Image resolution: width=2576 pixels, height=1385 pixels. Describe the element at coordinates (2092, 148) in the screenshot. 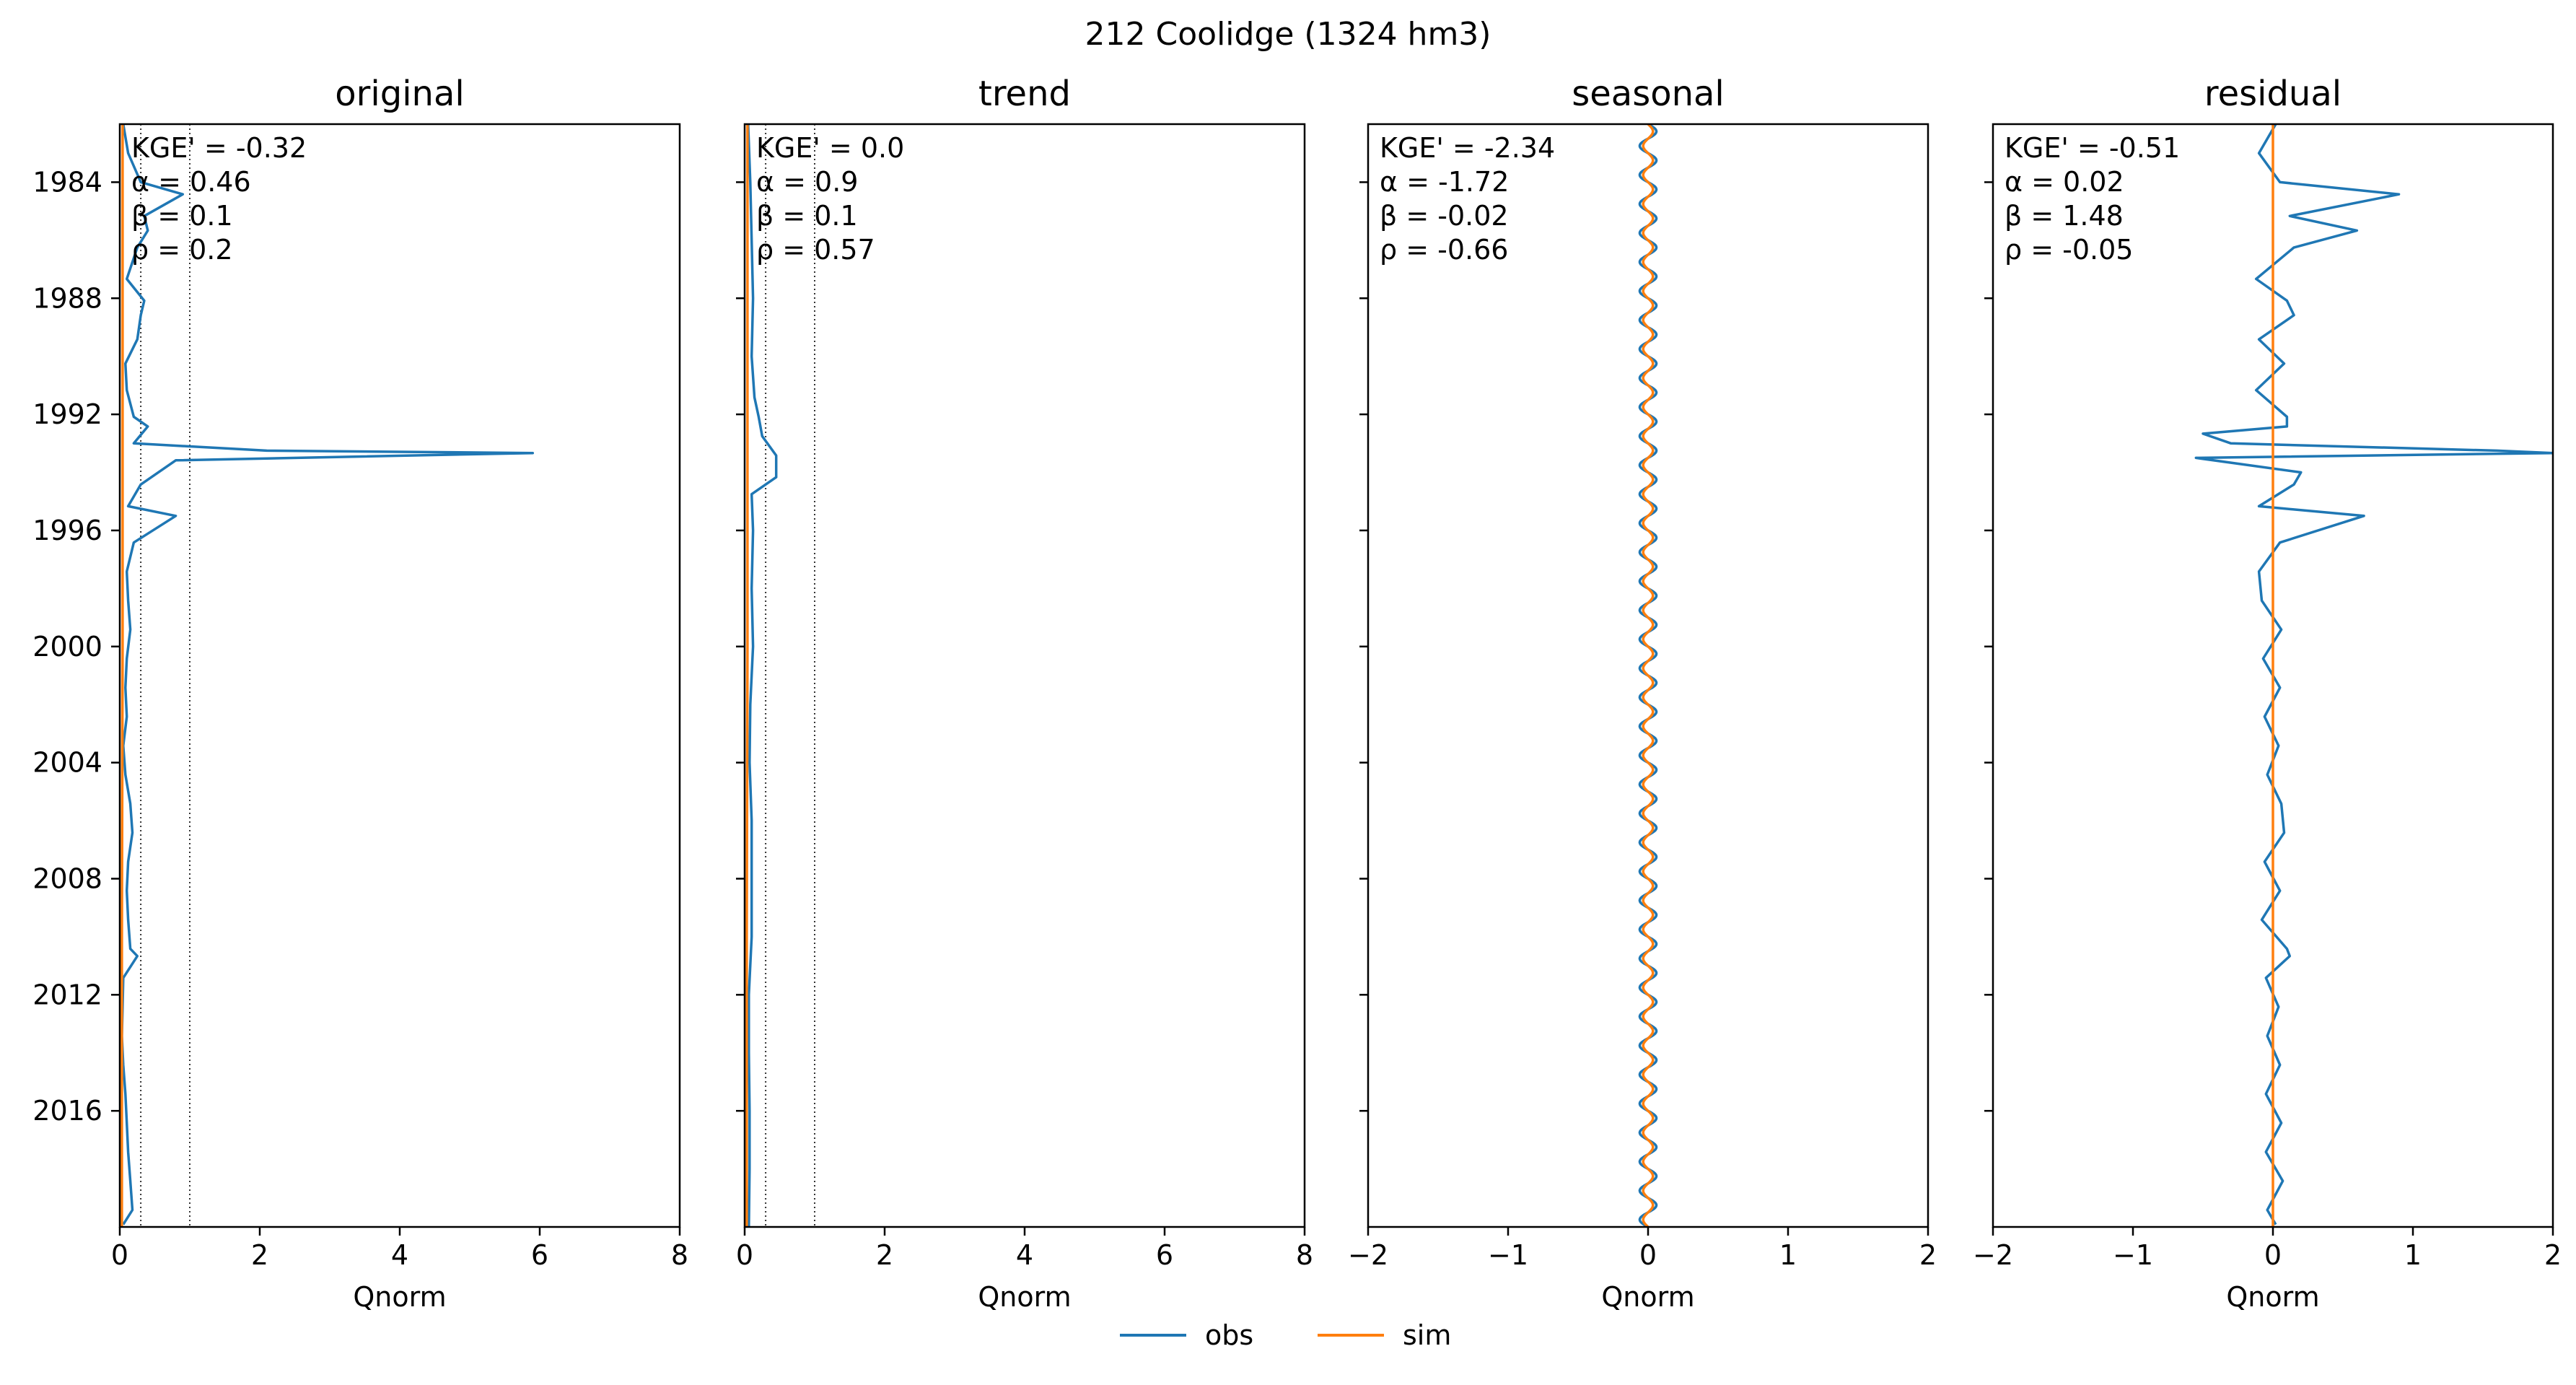

I see `stat-kge: KGE' = -0.51` at that location.